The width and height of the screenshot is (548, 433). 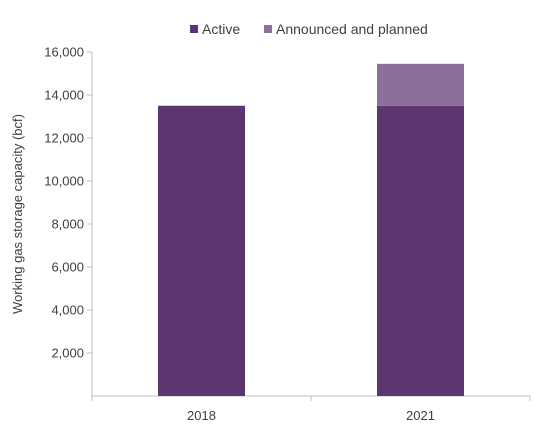 I want to click on x-tick-label-2018: 2018, so click(x=201, y=415).